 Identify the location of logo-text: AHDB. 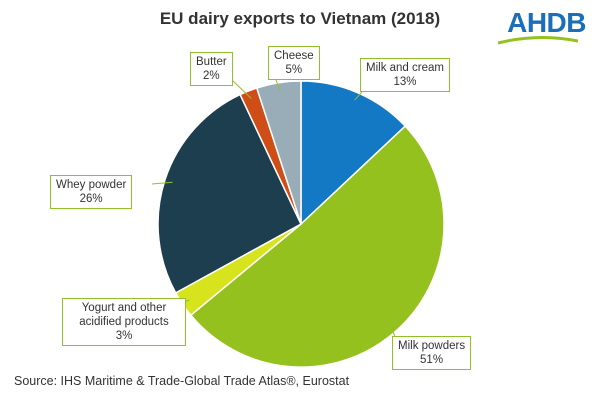
(546, 22).